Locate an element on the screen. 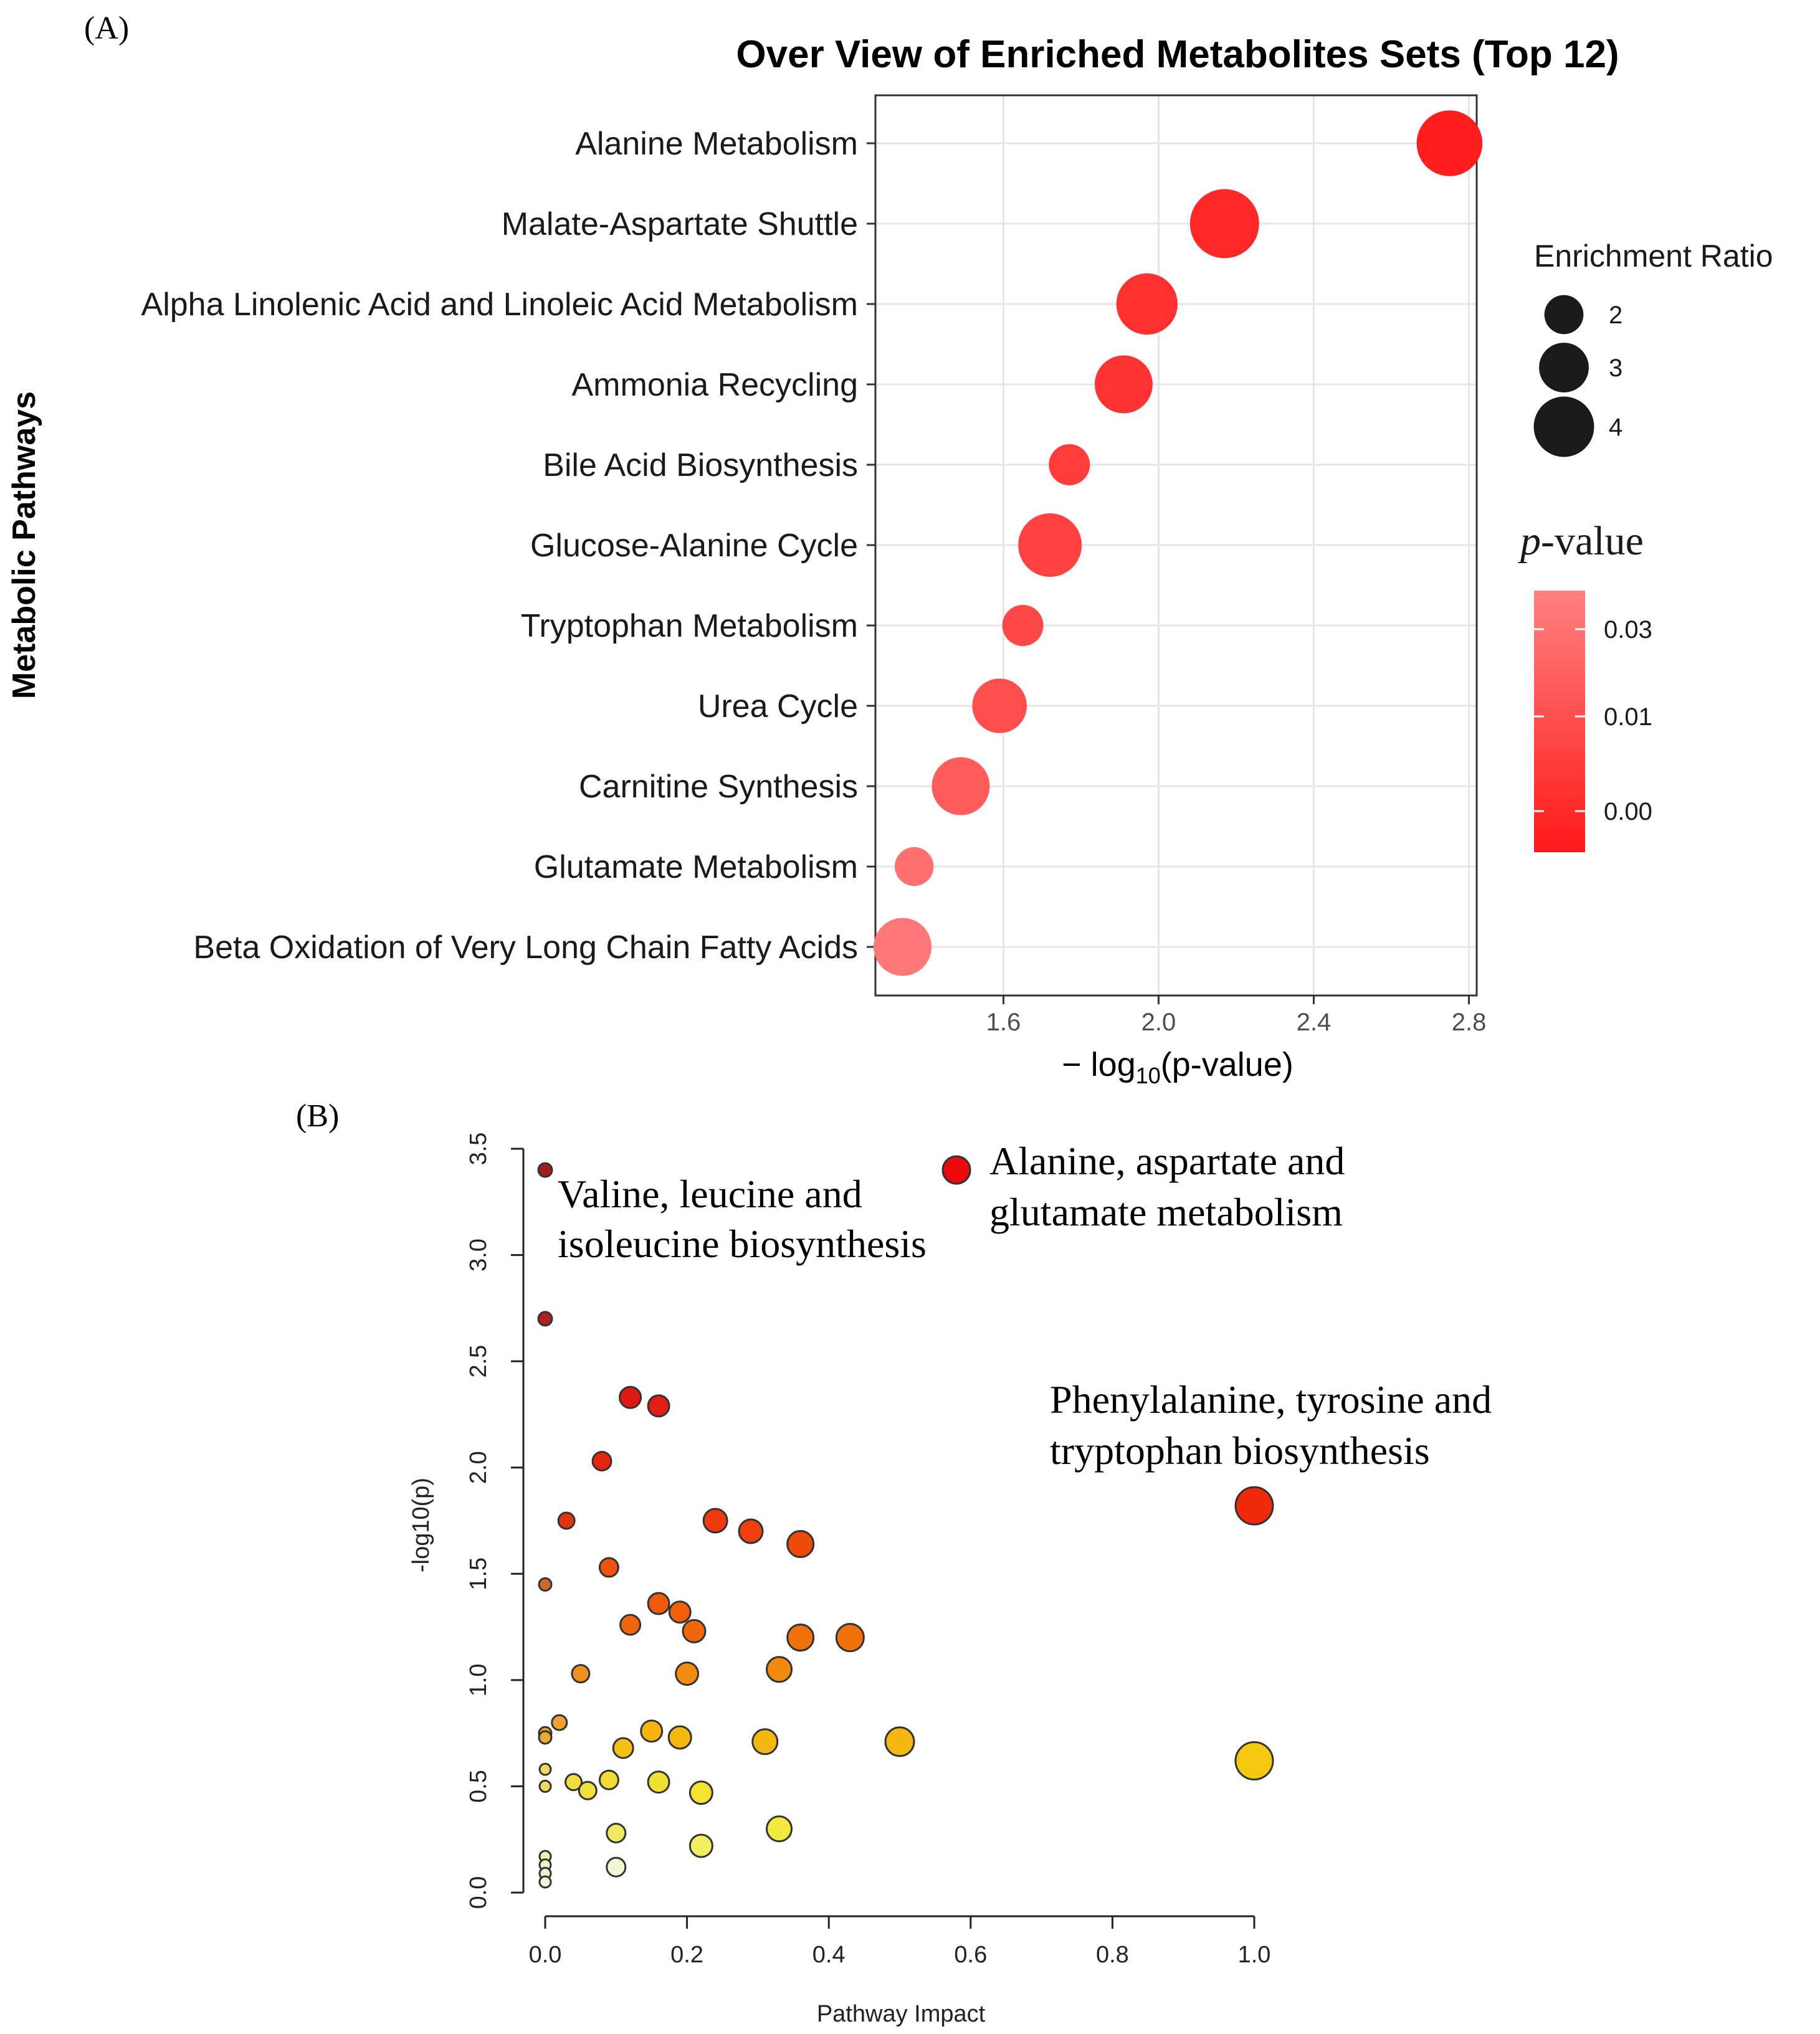  panel-a-y-axis-title: Metabolic Pathways is located at coordinates (24, 545).